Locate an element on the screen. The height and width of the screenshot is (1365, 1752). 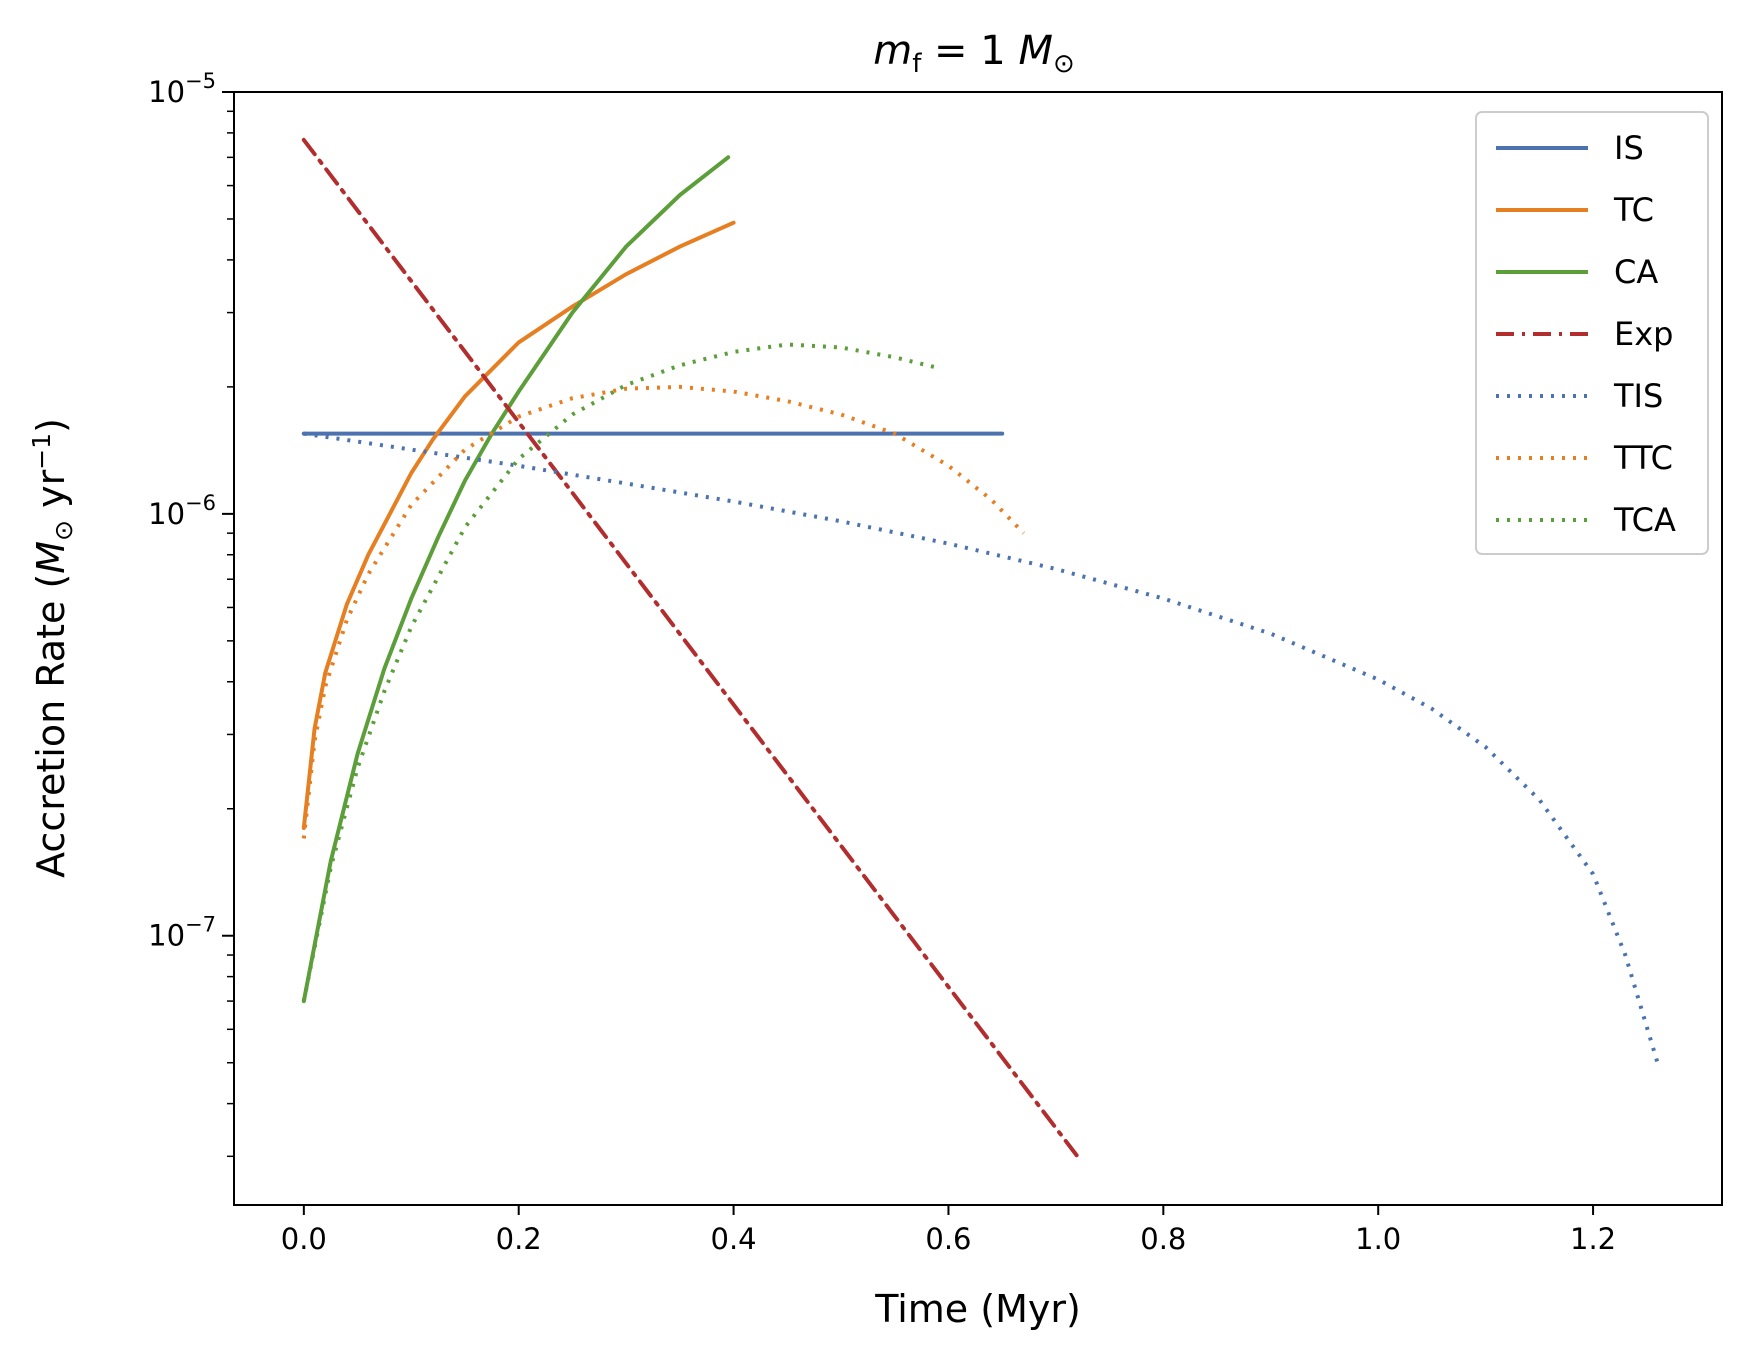
legend-label-tca: TCA is located at coordinates (1644, 520).